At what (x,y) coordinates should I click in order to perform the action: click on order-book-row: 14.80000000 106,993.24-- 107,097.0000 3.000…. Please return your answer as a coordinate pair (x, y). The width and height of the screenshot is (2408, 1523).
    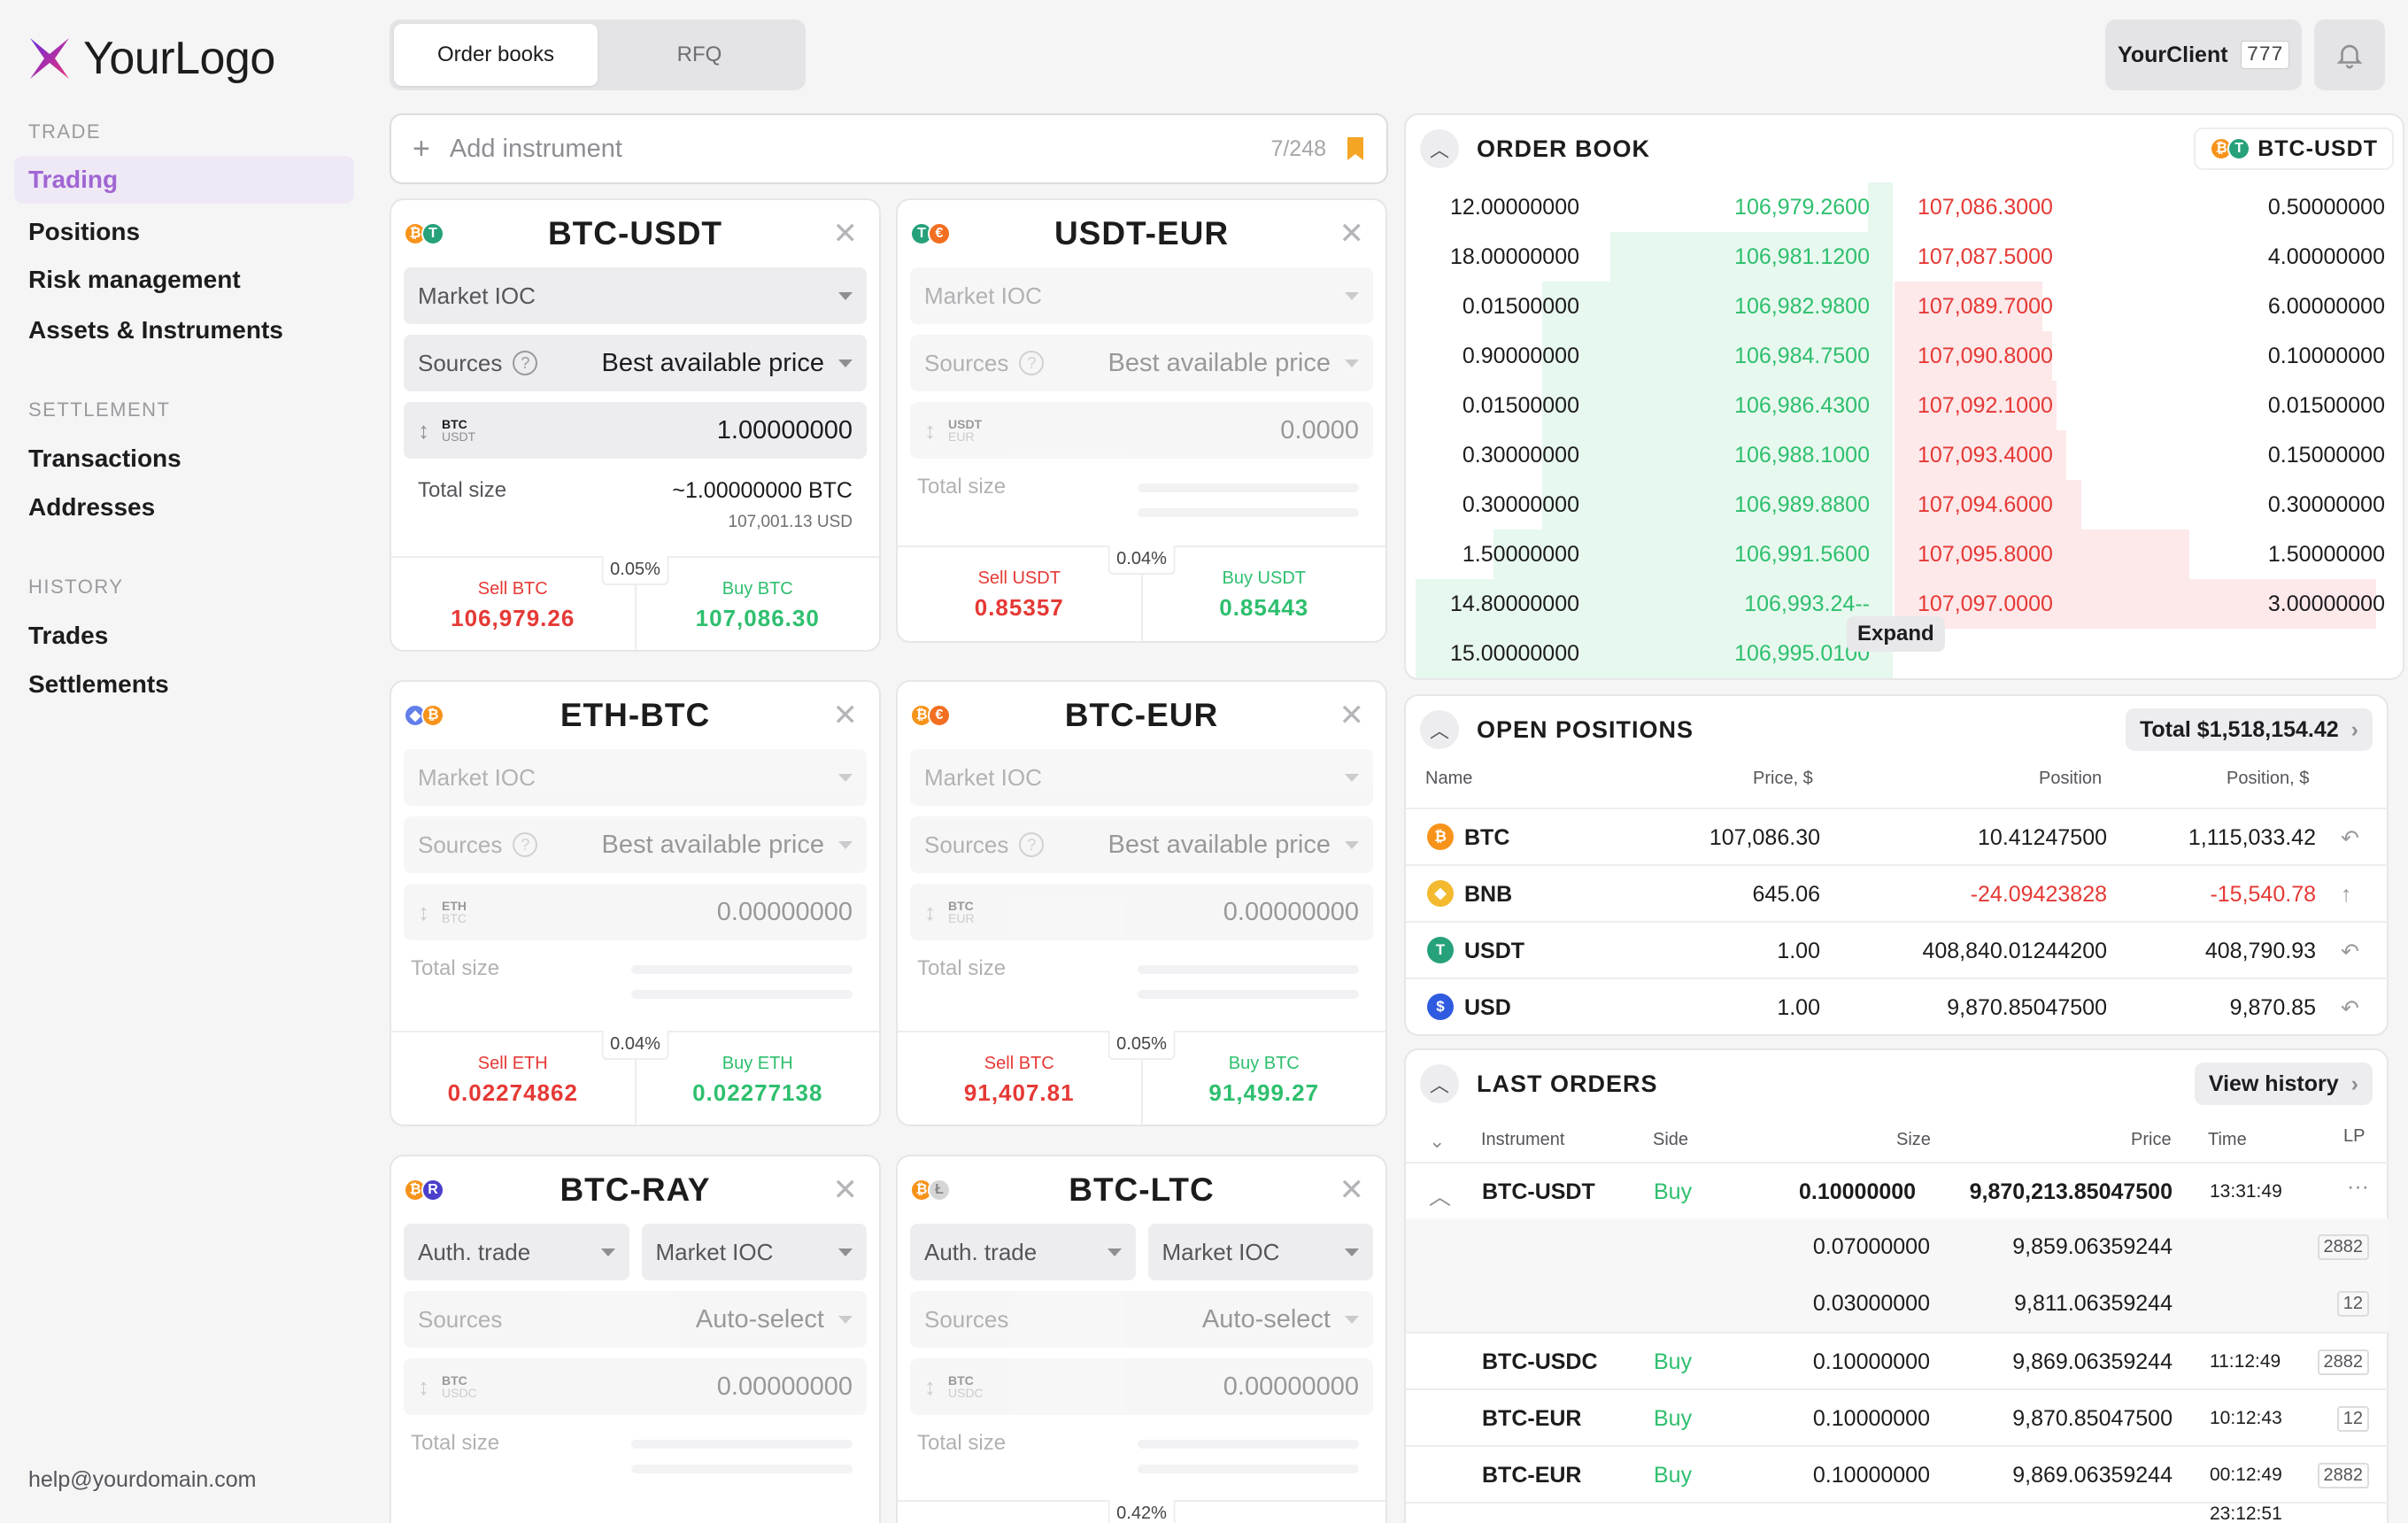
    Looking at the image, I should click on (1904, 604).